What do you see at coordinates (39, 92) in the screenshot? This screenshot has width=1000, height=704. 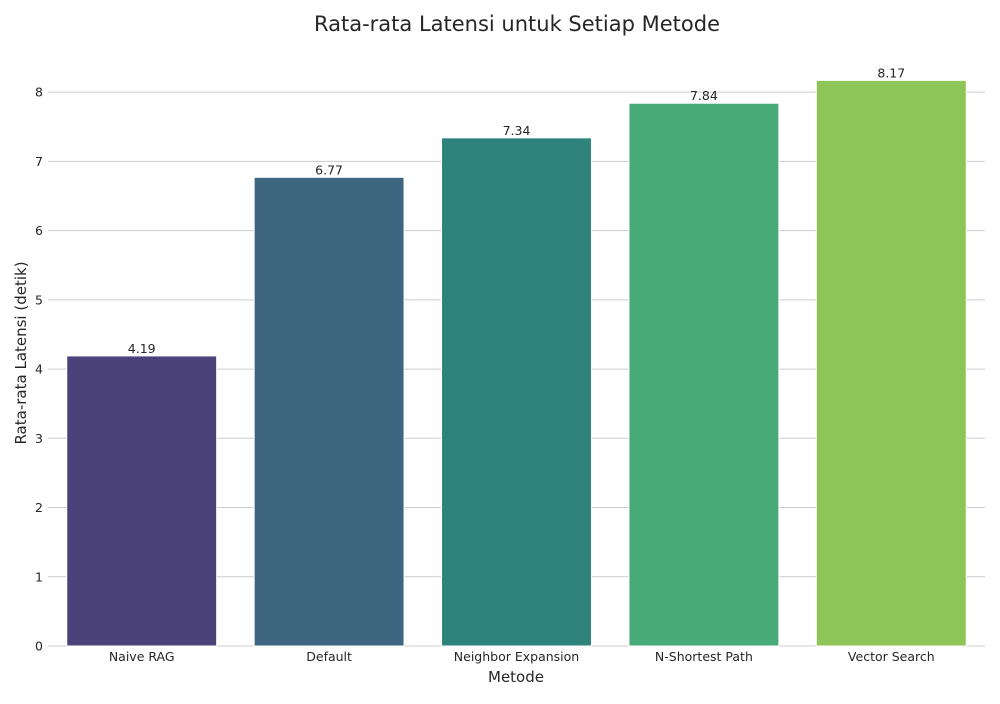 I see `y-tick-label-8: 8` at bounding box center [39, 92].